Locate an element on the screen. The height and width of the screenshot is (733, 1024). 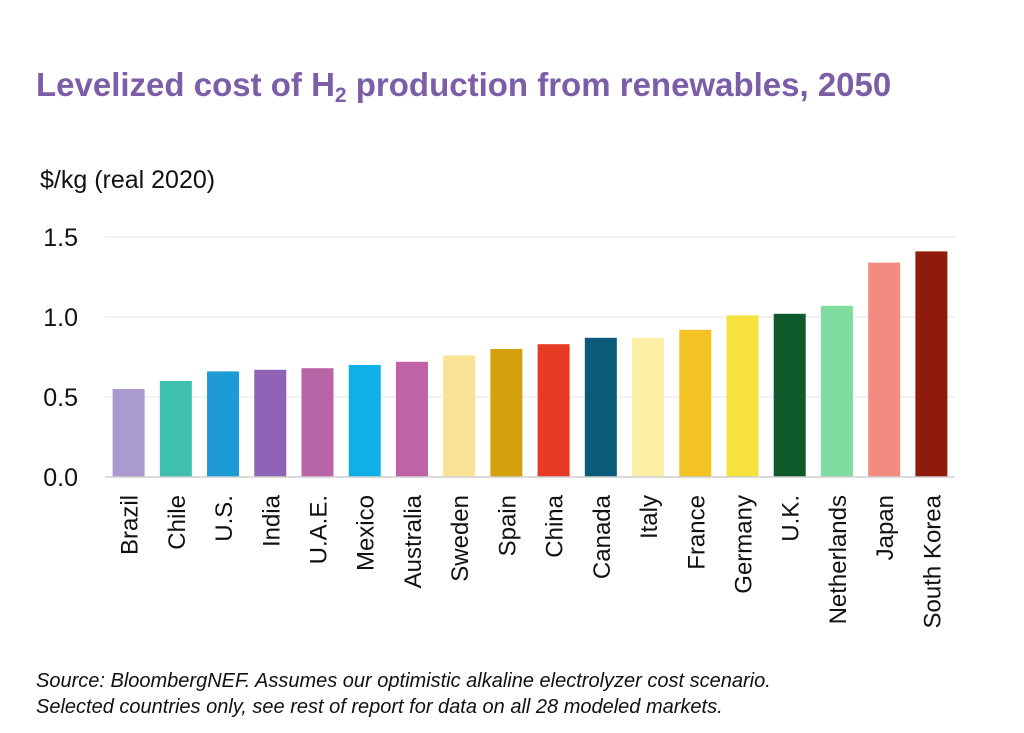
title-prefix: Levelized cost of H is located at coordinates (185, 84).